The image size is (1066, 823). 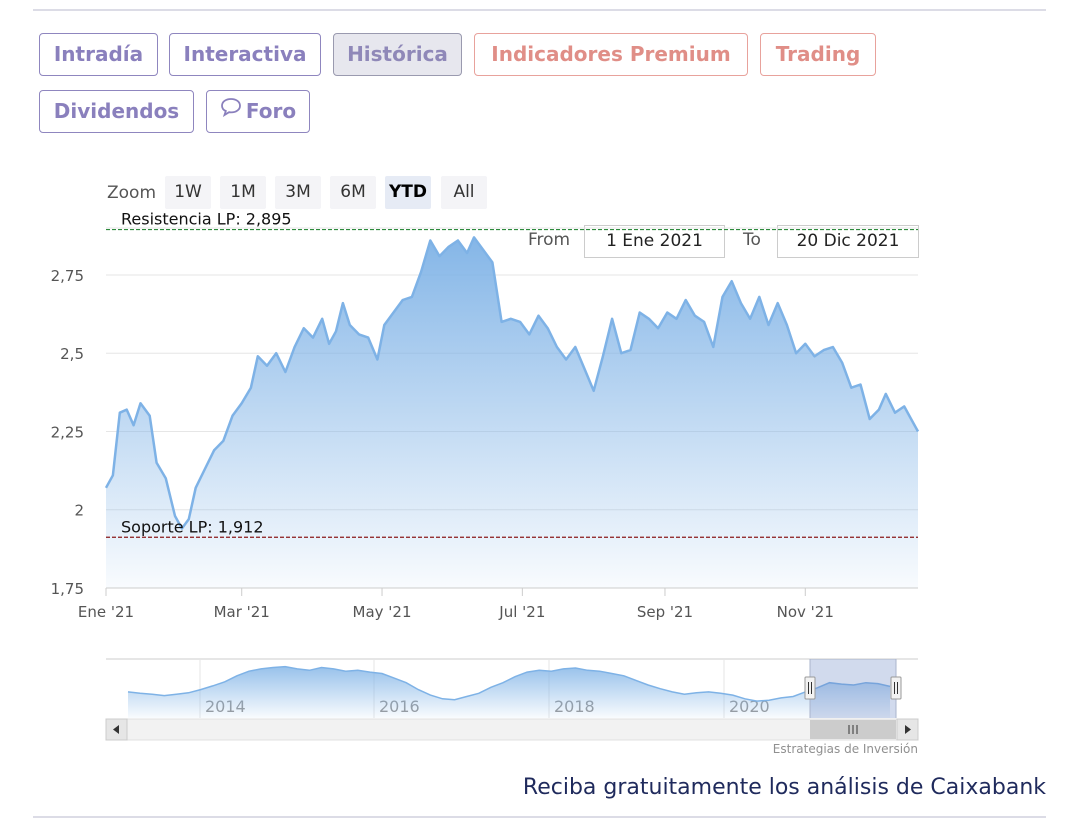 I want to click on zoom-6m-button: 6M, so click(x=353, y=192).